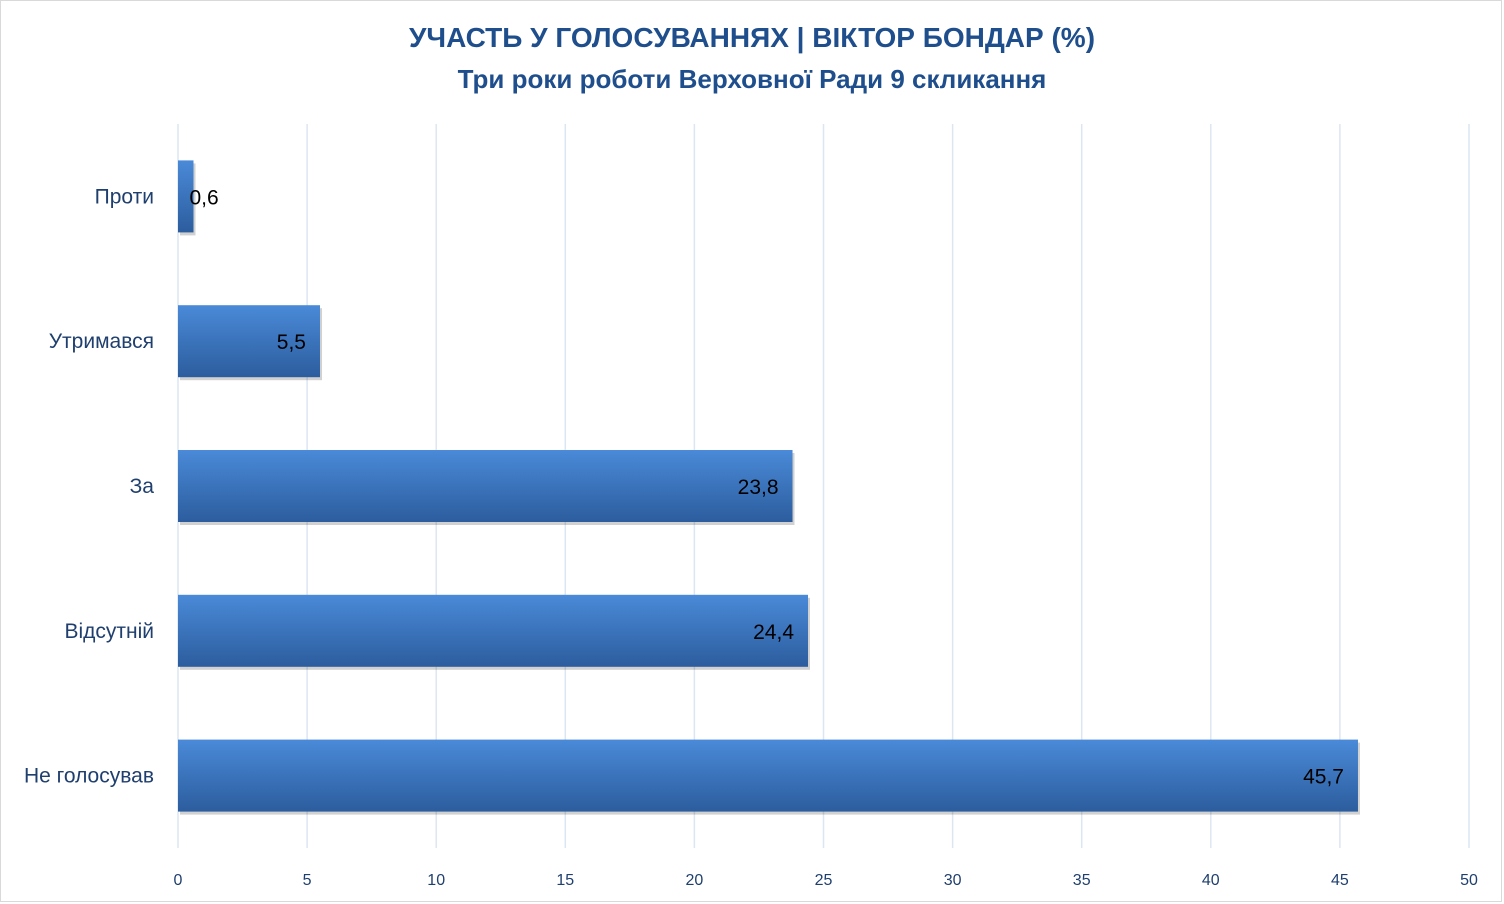 The width and height of the screenshot is (1504, 904). I want to click on x-tick-label: 10, so click(436, 880).